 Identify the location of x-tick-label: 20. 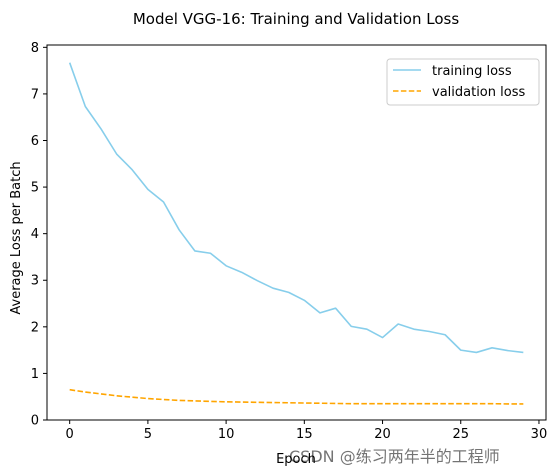
(382, 434).